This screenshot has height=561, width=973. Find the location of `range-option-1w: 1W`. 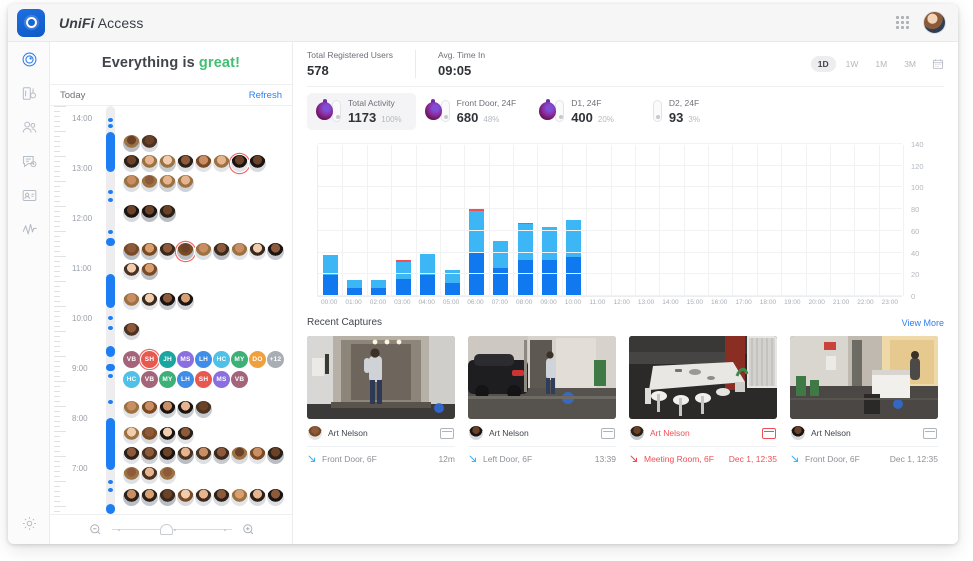

range-option-1w: 1W is located at coordinates (852, 64).